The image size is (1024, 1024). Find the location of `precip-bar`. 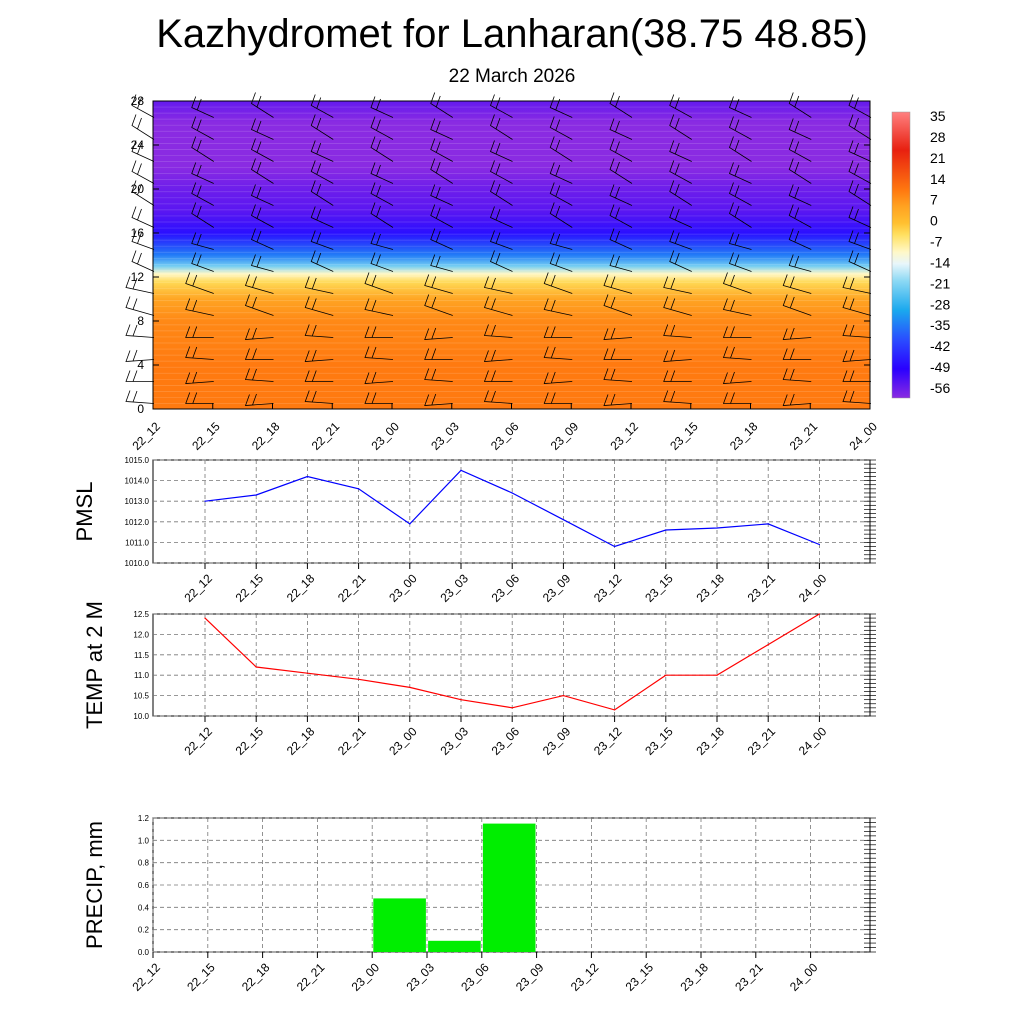

precip-bar is located at coordinates (454, 946).